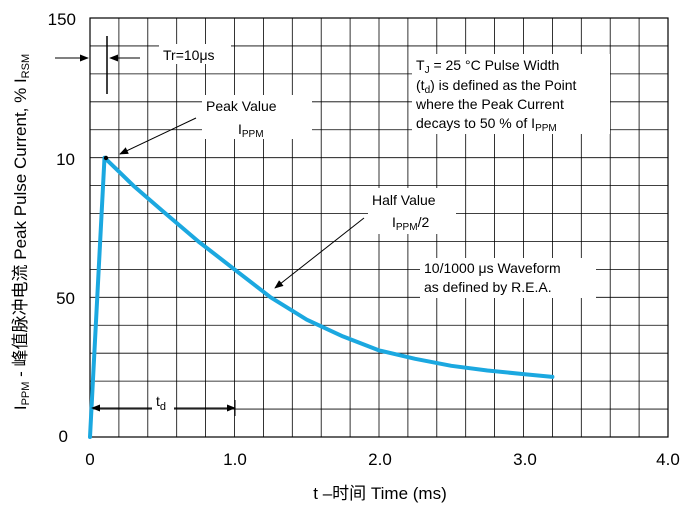 The image size is (688, 505). What do you see at coordinates (62, 228) in the screenshot?
I see `y-tick-labels: 0 50 10 150` at bounding box center [62, 228].